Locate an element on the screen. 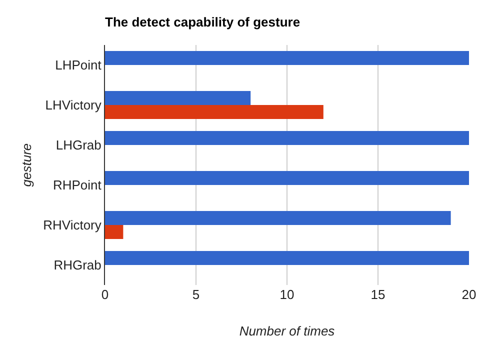  y-tick-label: LHPoint is located at coordinates (78, 65).